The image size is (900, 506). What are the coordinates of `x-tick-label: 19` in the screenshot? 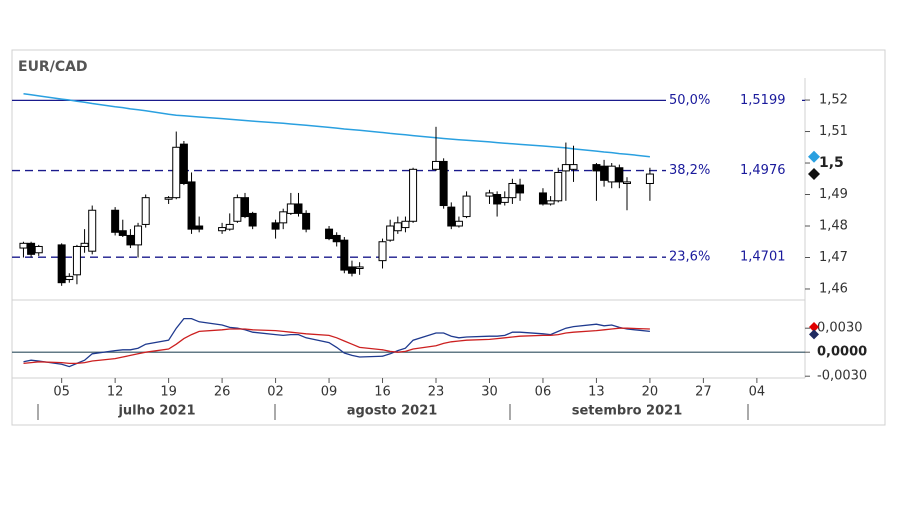 It's located at (168, 392).